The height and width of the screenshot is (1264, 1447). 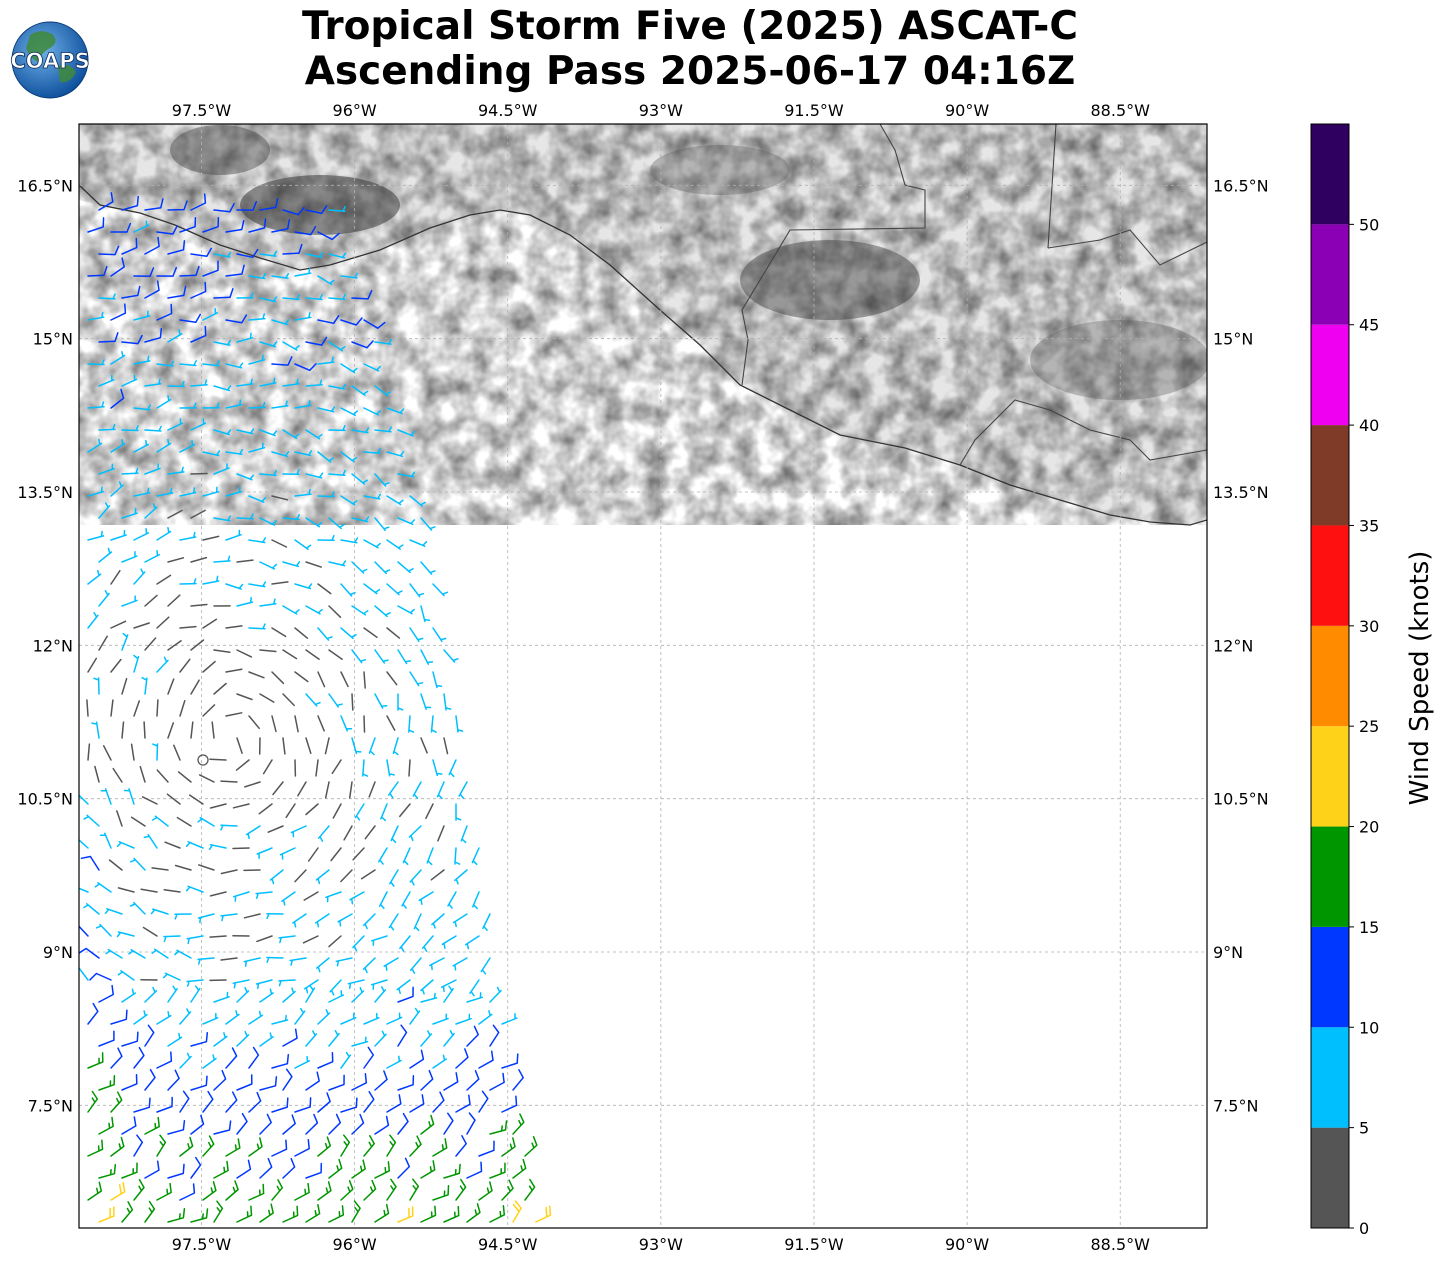 What do you see at coordinates (1364, 1228) in the screenshot?
I see `colorbar-tick-label: 0` at bounding box center [1364, 1228].